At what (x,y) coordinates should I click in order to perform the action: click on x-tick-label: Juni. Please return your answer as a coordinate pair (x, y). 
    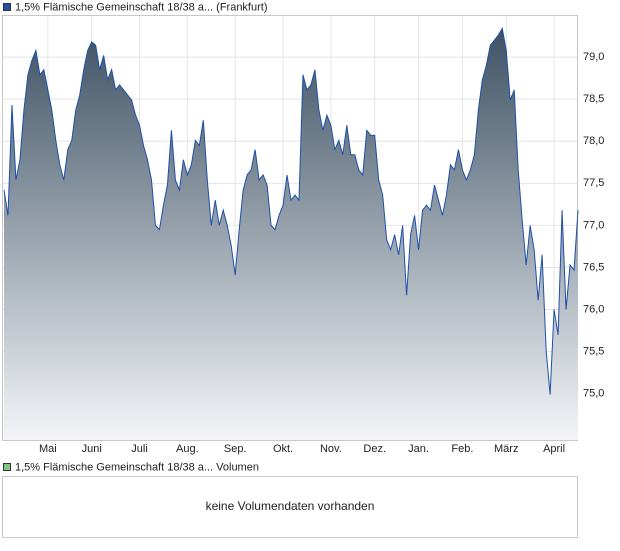
    Looking at the image, I should click on (92, 449).